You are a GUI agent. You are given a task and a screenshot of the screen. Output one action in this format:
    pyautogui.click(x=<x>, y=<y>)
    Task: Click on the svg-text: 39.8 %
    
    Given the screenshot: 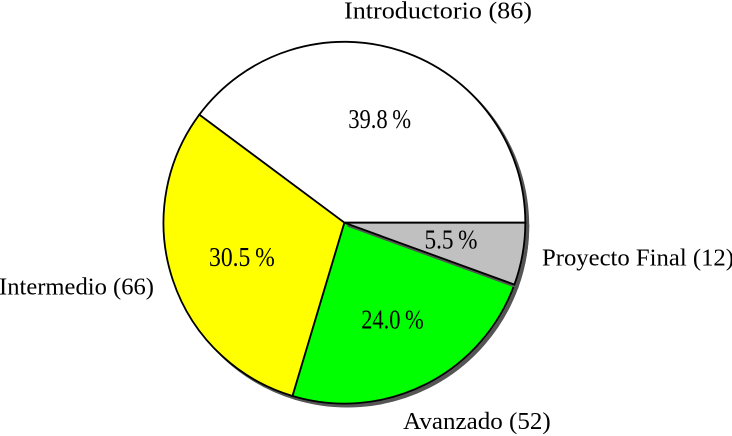 What is the action you would take?
    pyautogui.click(x=379, y=119)
    